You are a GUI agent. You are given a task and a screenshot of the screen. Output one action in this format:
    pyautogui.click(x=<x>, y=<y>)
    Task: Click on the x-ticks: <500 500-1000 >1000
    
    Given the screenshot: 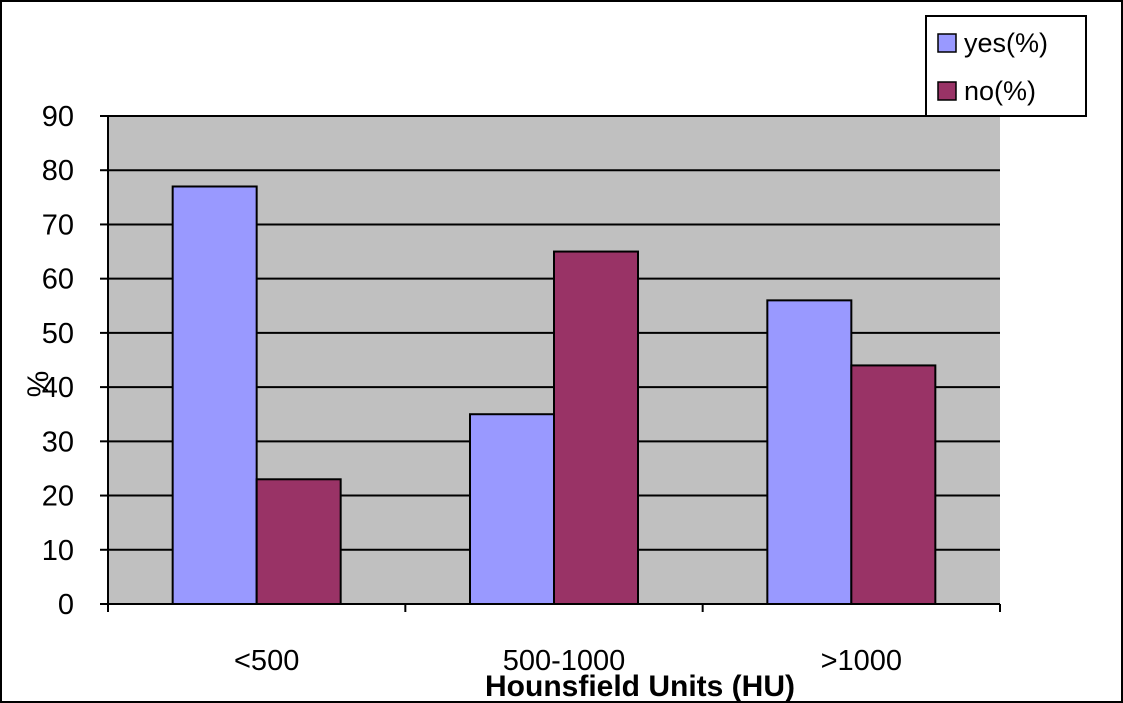 What is the action you would take?
    pyautogui.click(x=554, y=640)
    